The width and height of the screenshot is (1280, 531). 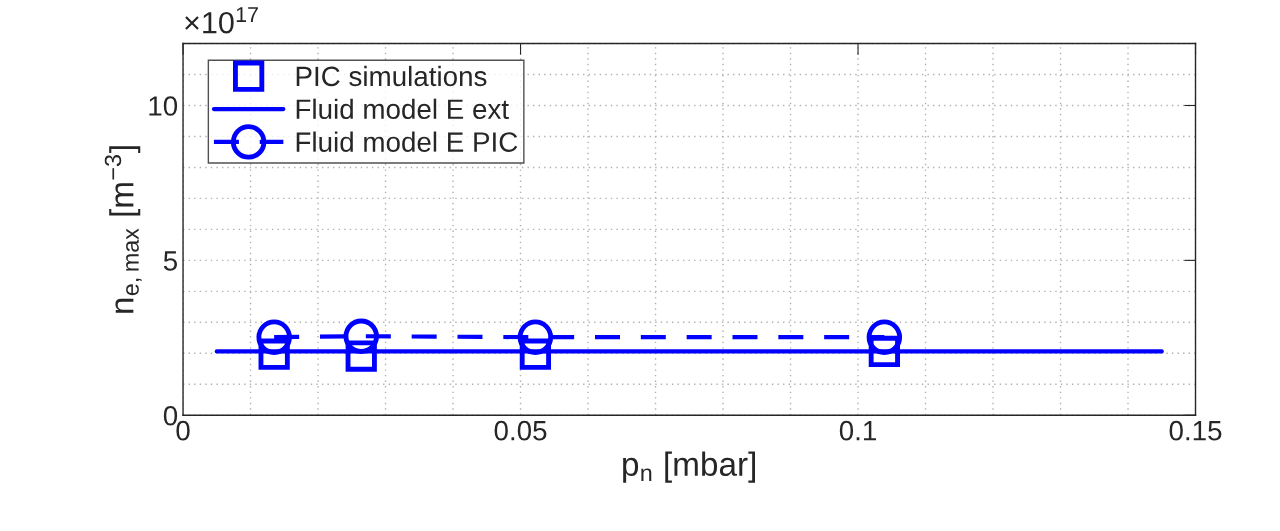 I want to click on text: ×10$^{17}$, so click(x=221, y=20).